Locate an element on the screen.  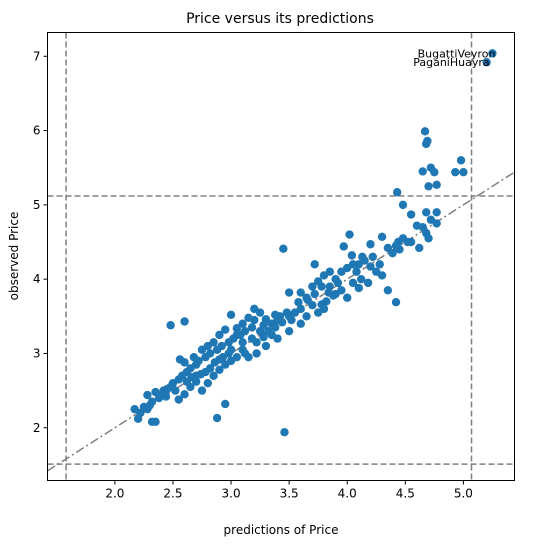
x-tick-label: 3.5 is located at coordinates (289, 494).